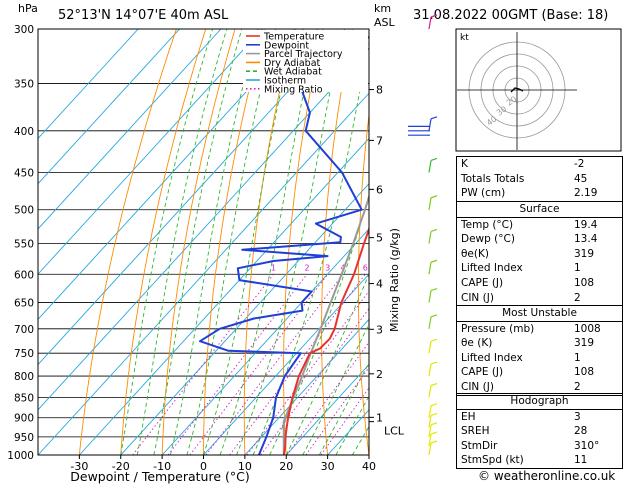 The image size is (629, 486). What do you see at coordinates (539, 164) in the screenshot?
I see `index-row: K -2` at bounding box center [539, 164].